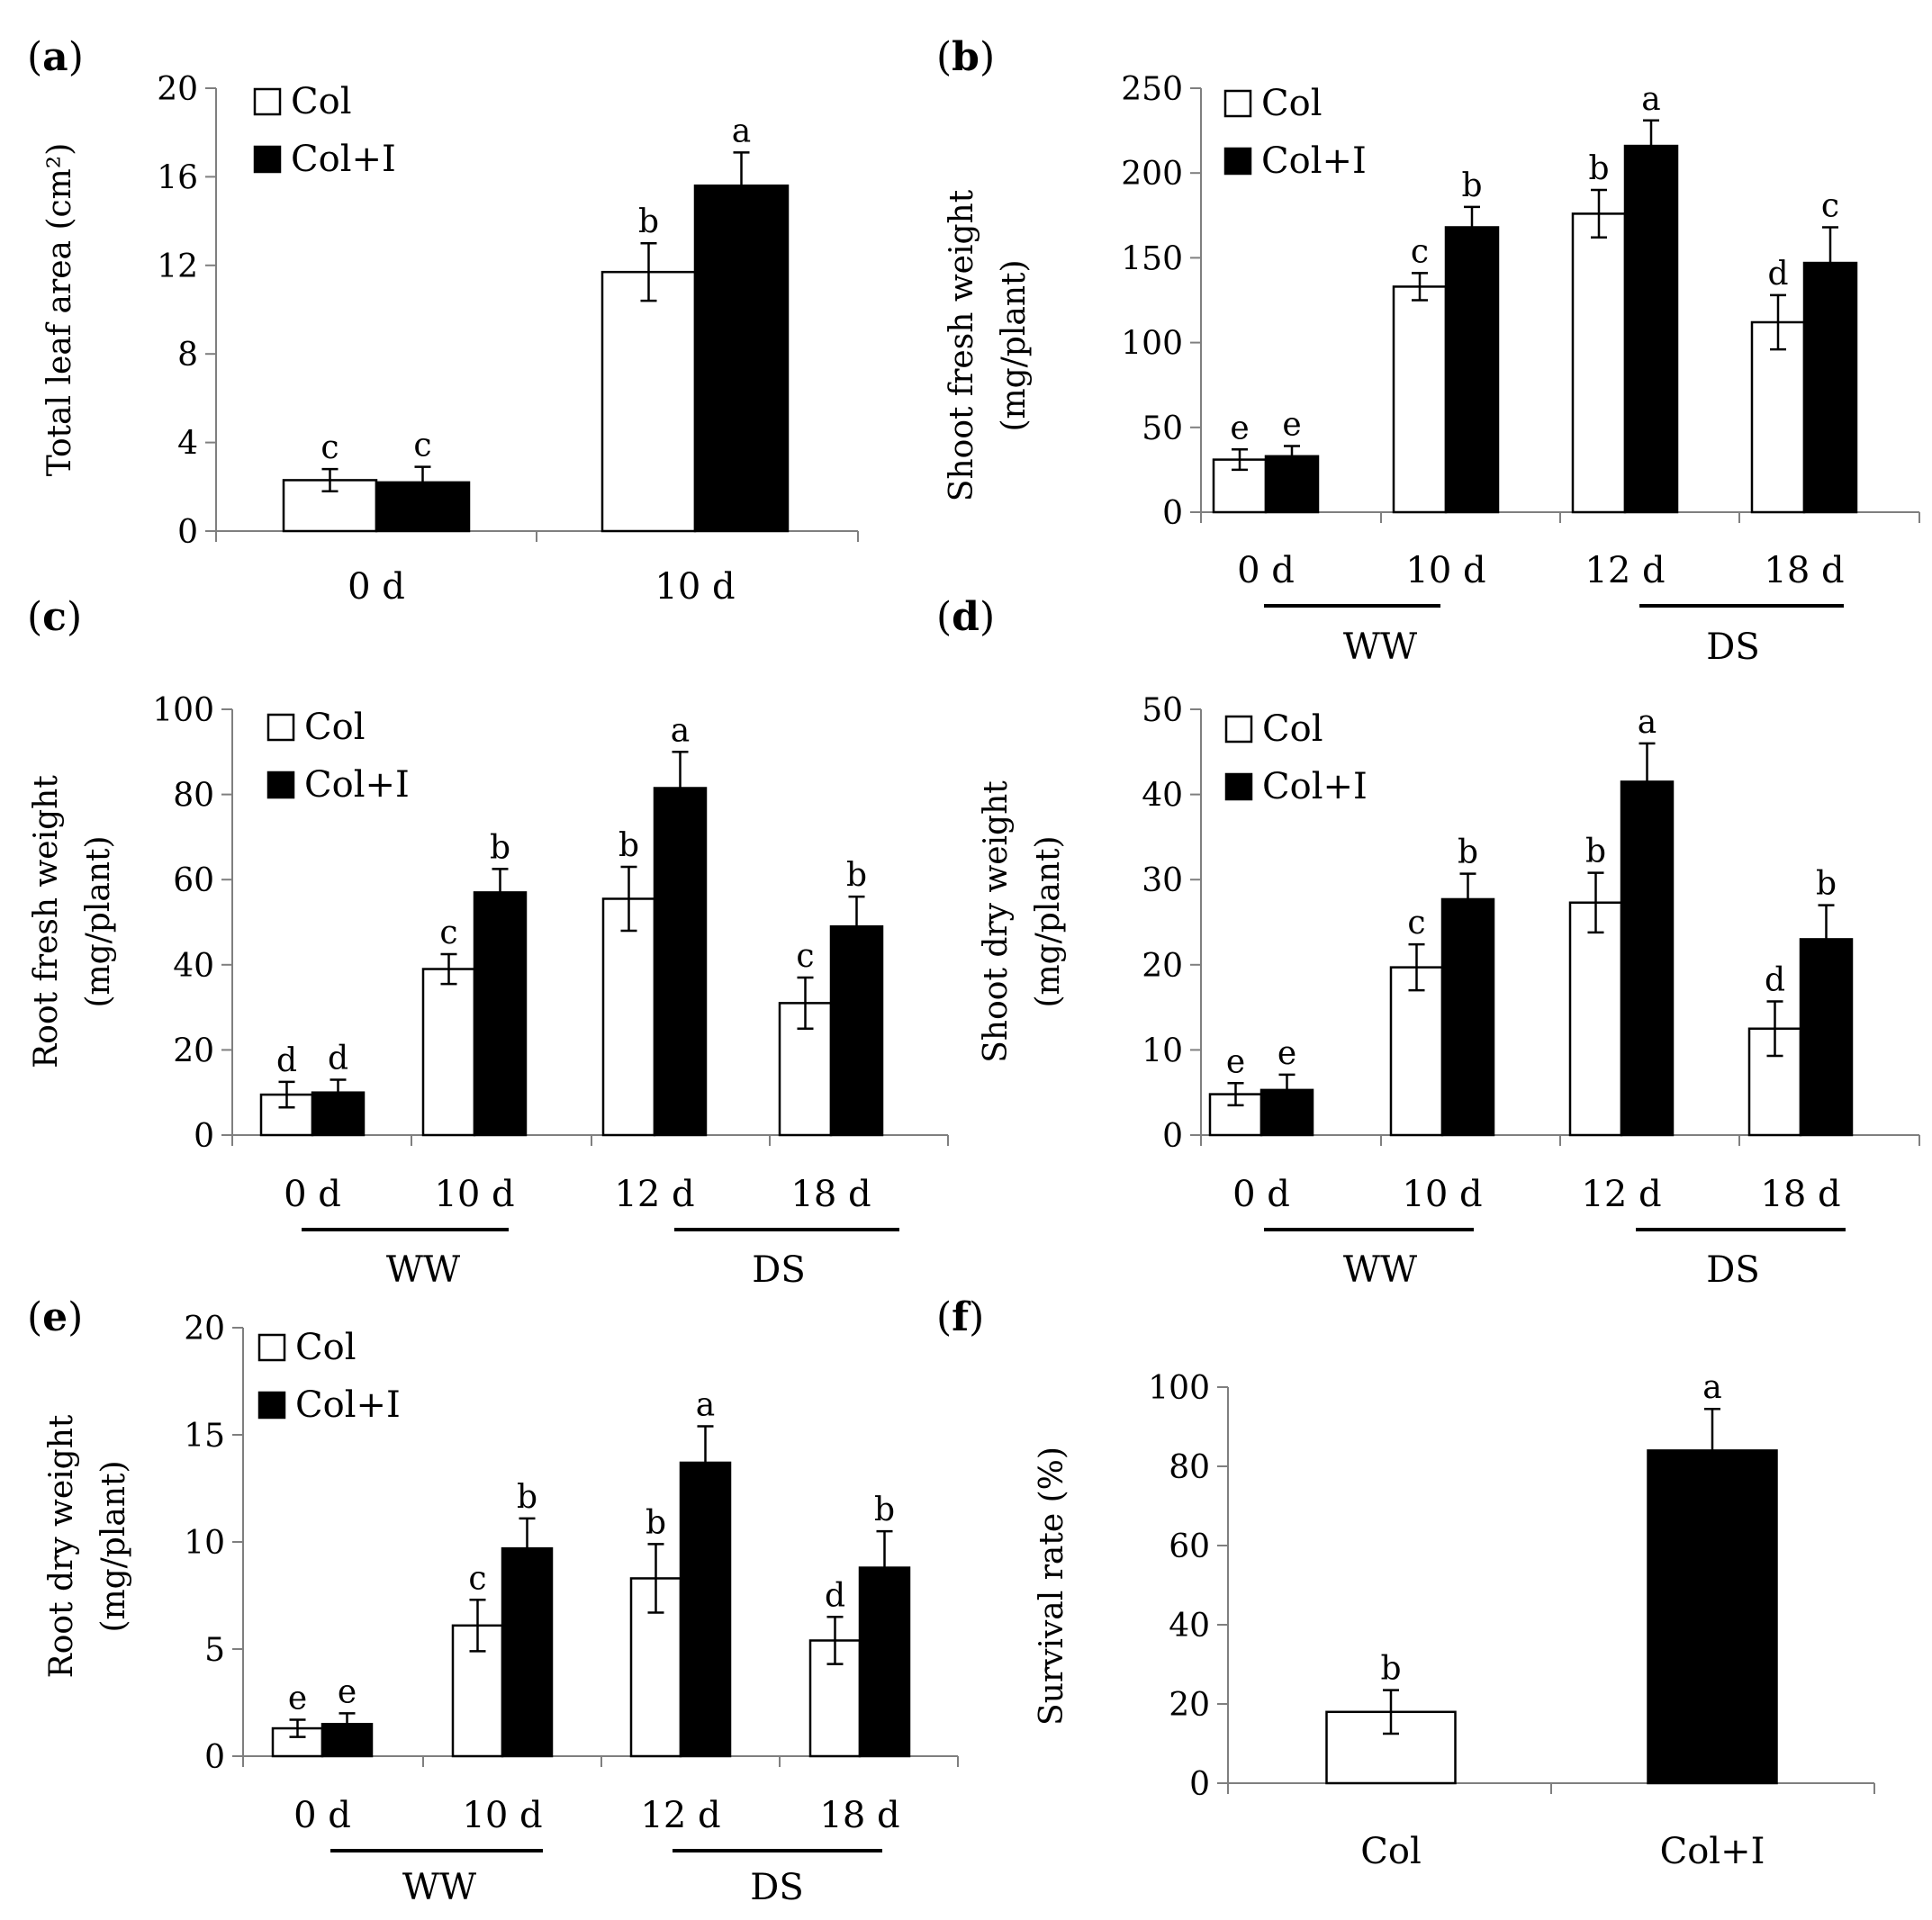 This screenshot has width=1932, height=1920. I want to click on y-tick-label: 50, so click(1162, 428).